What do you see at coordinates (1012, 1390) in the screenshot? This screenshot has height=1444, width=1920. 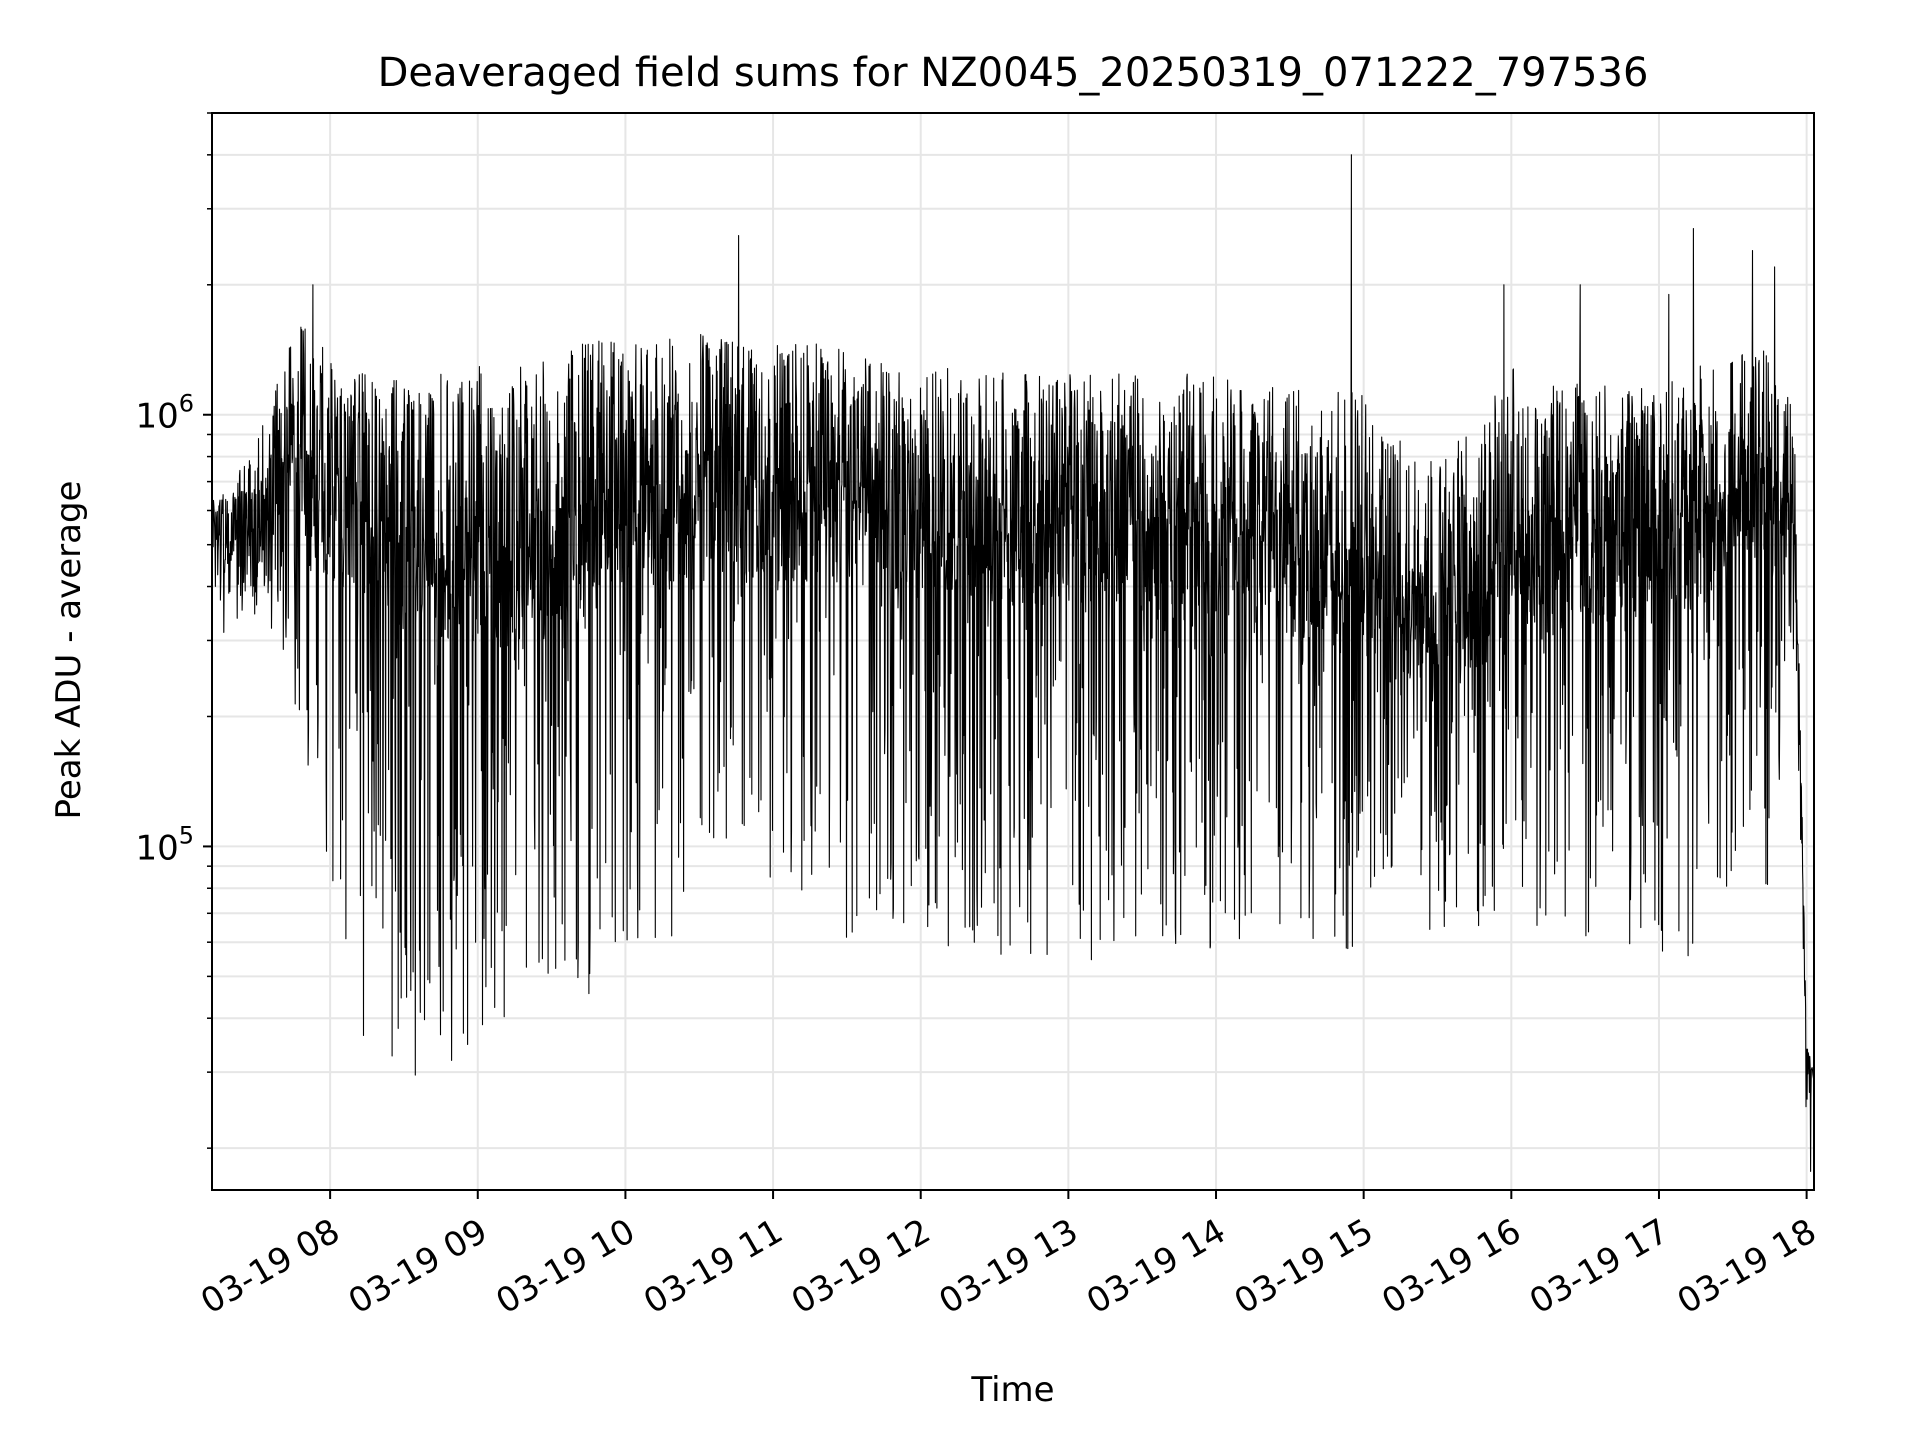 I see `x-axis-label: Time` at bounding box center [1012, 1390].